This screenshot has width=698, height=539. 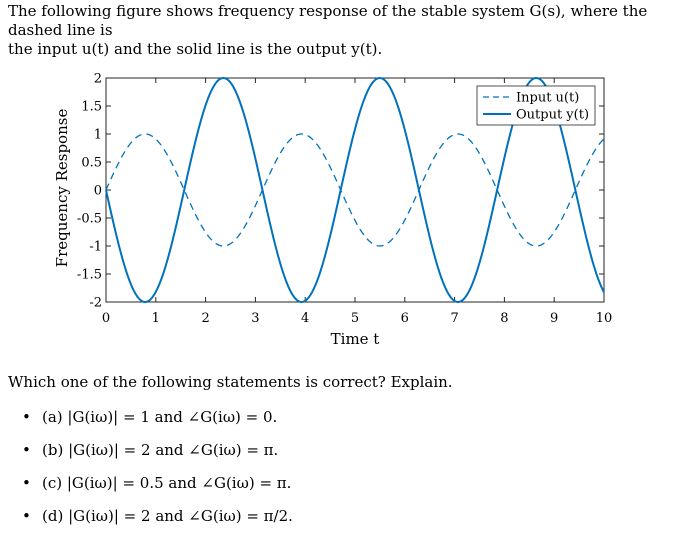 What do you see at coordinates (156, 318) in the screenshot?
I see `x-tick-label: 1` at bounding box center [156, 318].